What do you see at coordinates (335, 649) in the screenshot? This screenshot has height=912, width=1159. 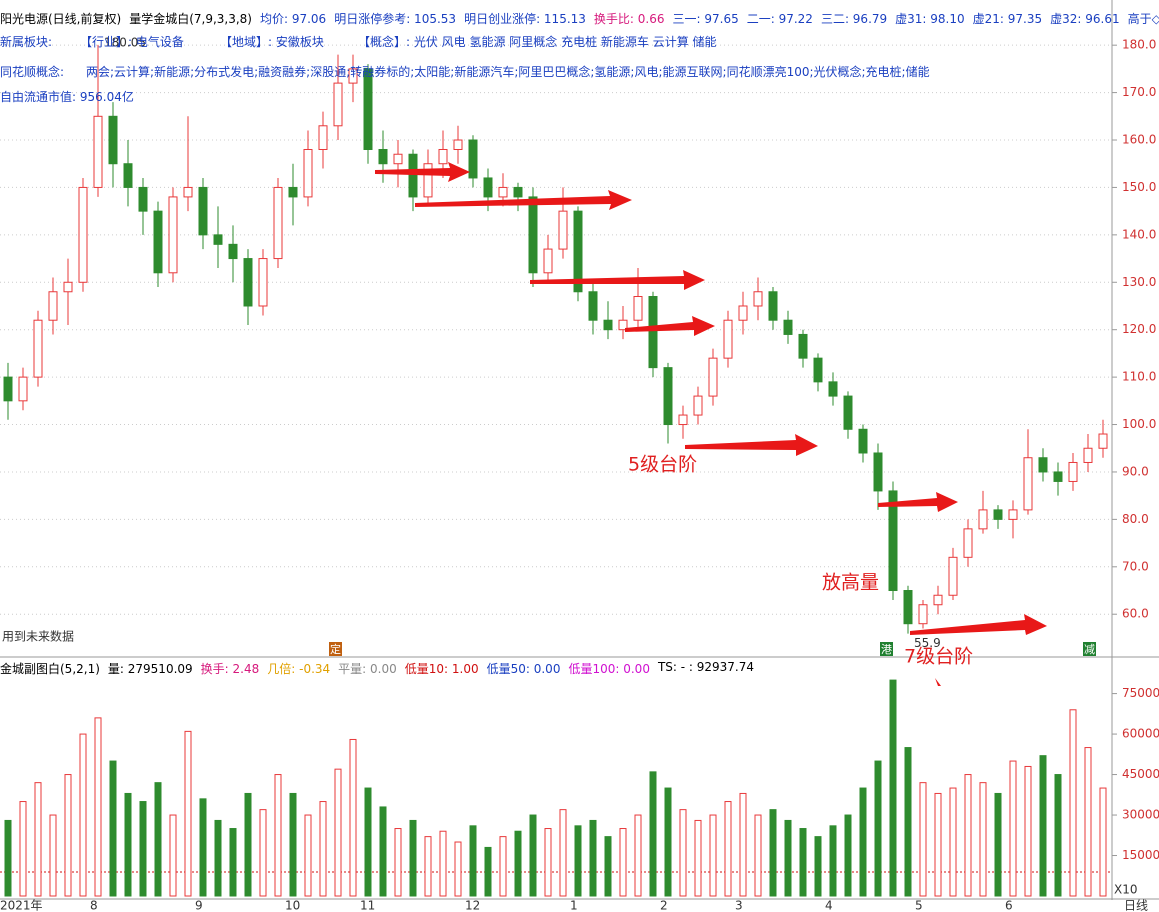 I see `marker-box` at bounding box center [335, 649].